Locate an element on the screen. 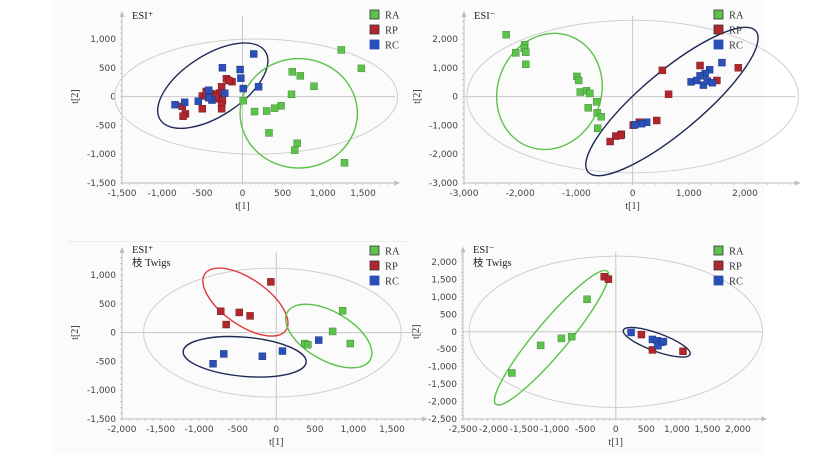 The width and height of the screenshot is (819, 459). row-separator is located at coordinates (238, 241).